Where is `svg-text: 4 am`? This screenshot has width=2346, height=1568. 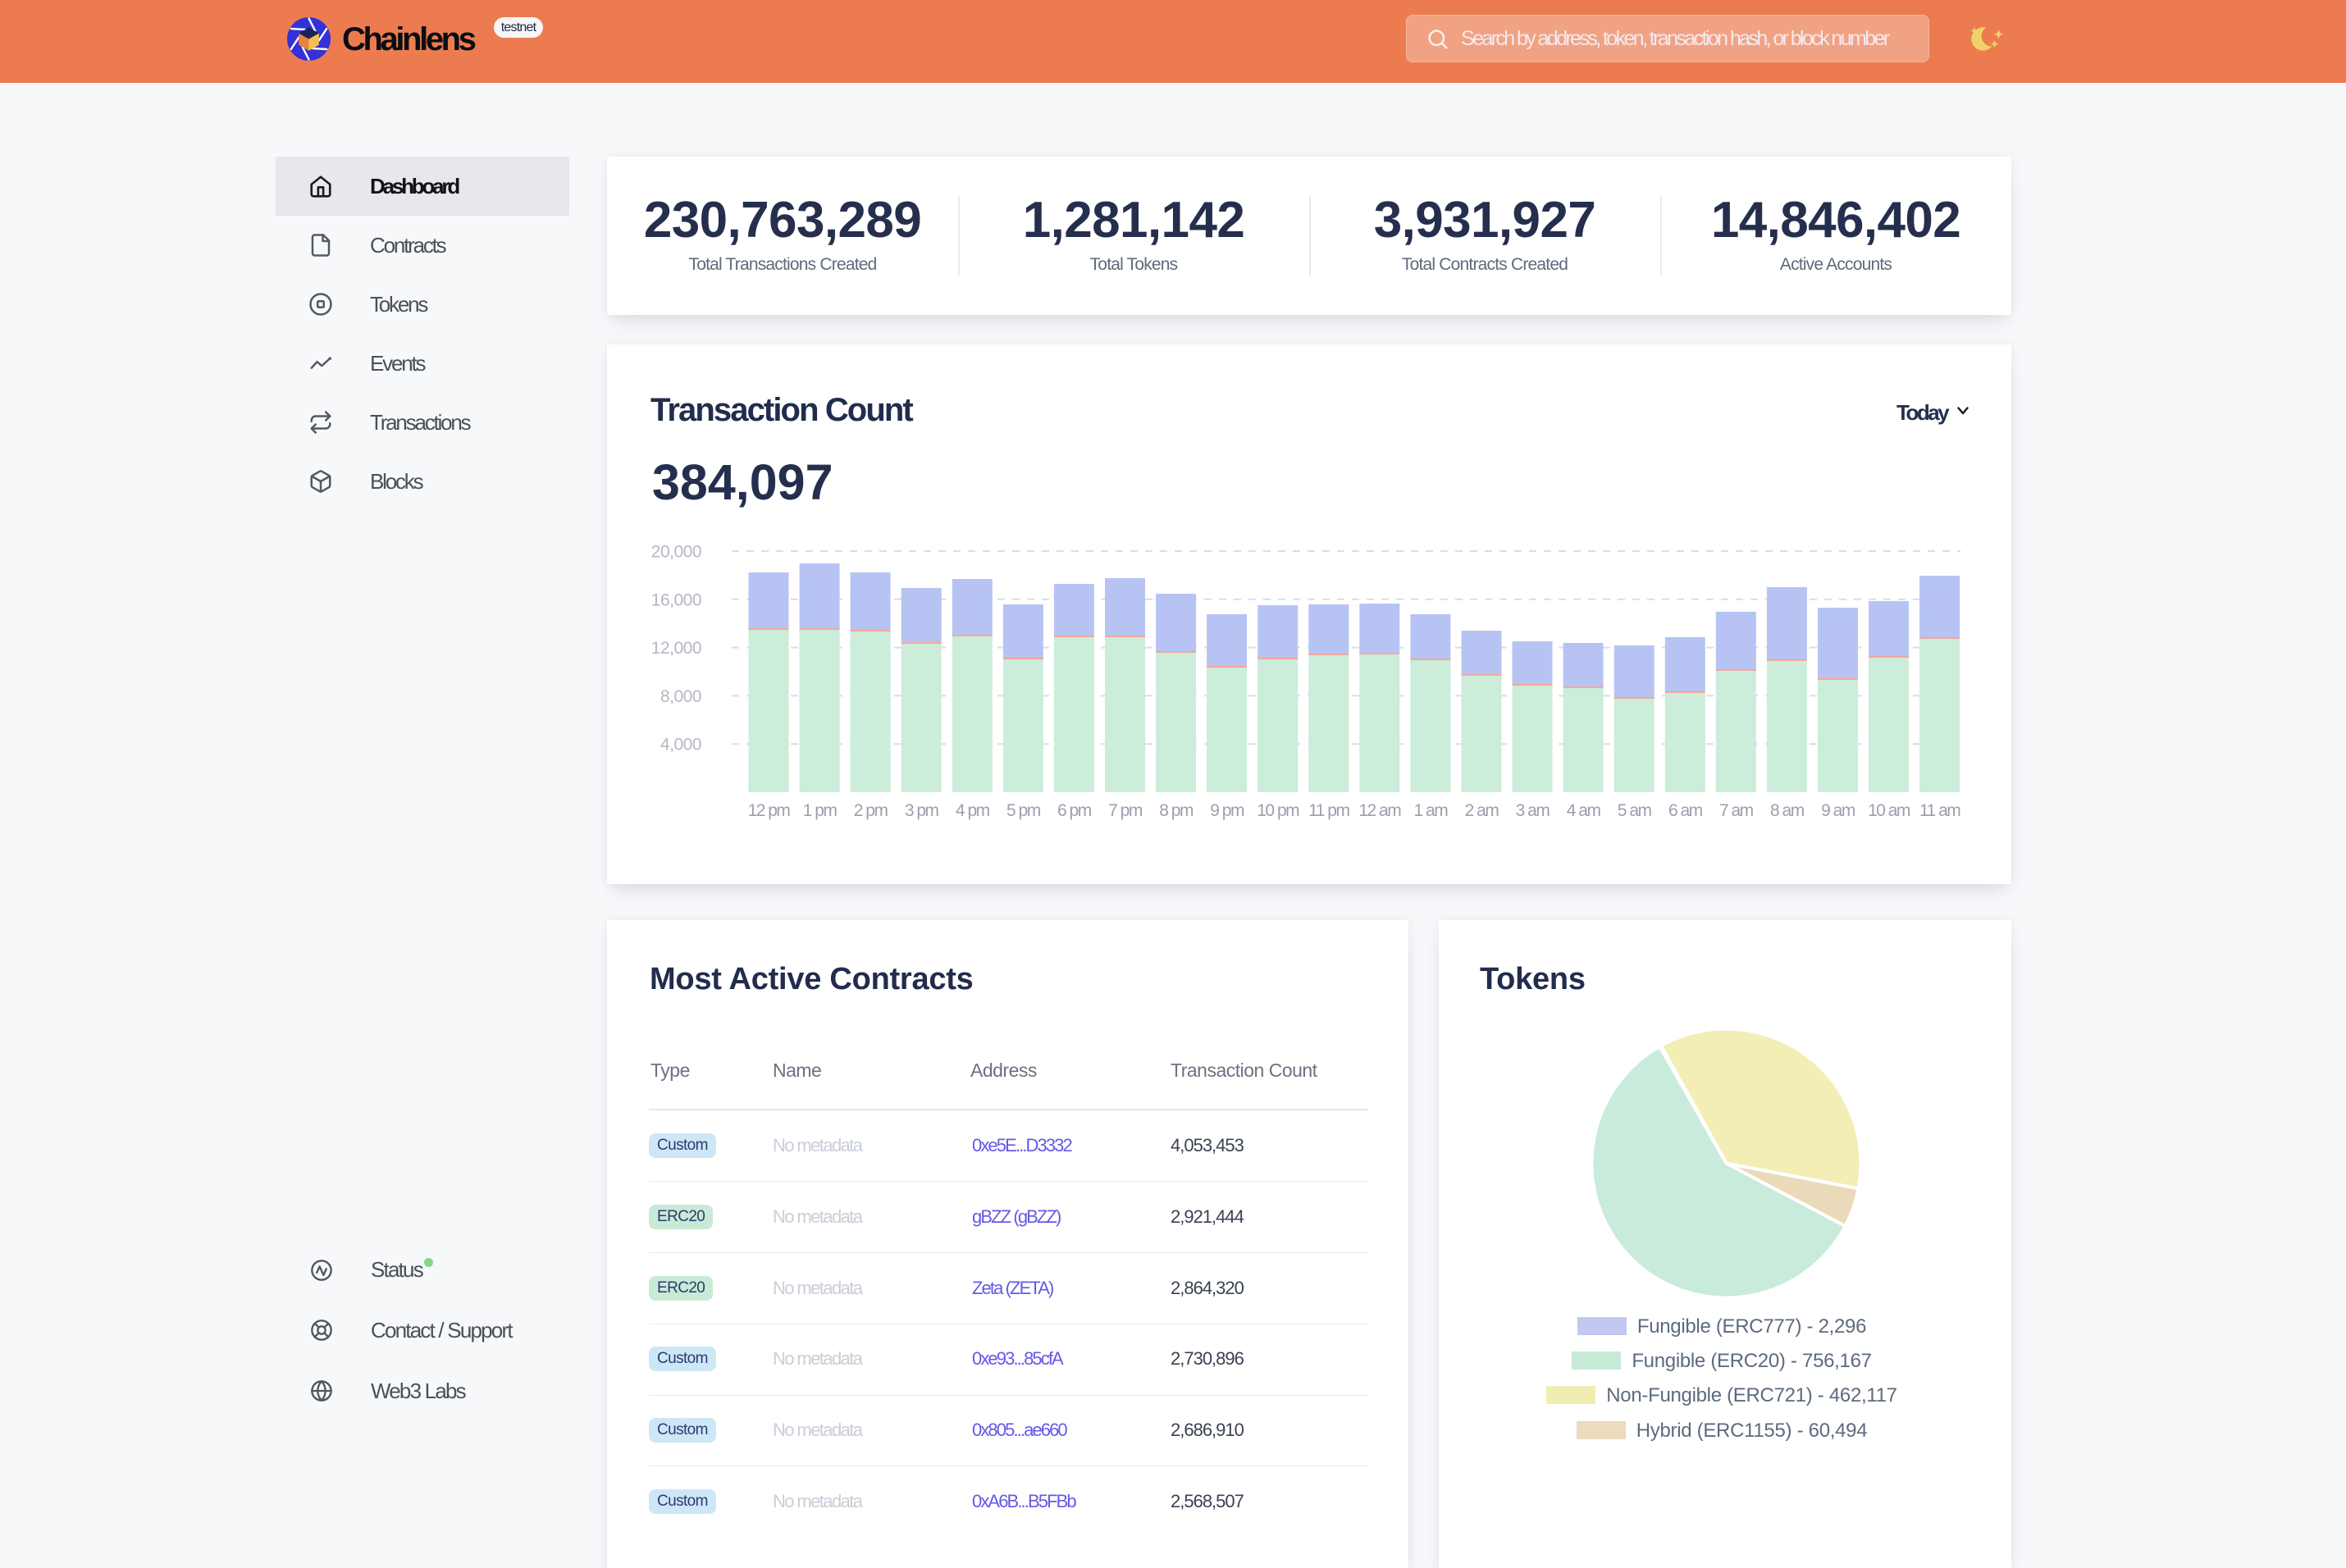
svg-text: 4 am is located at coordinates (1584, 810).